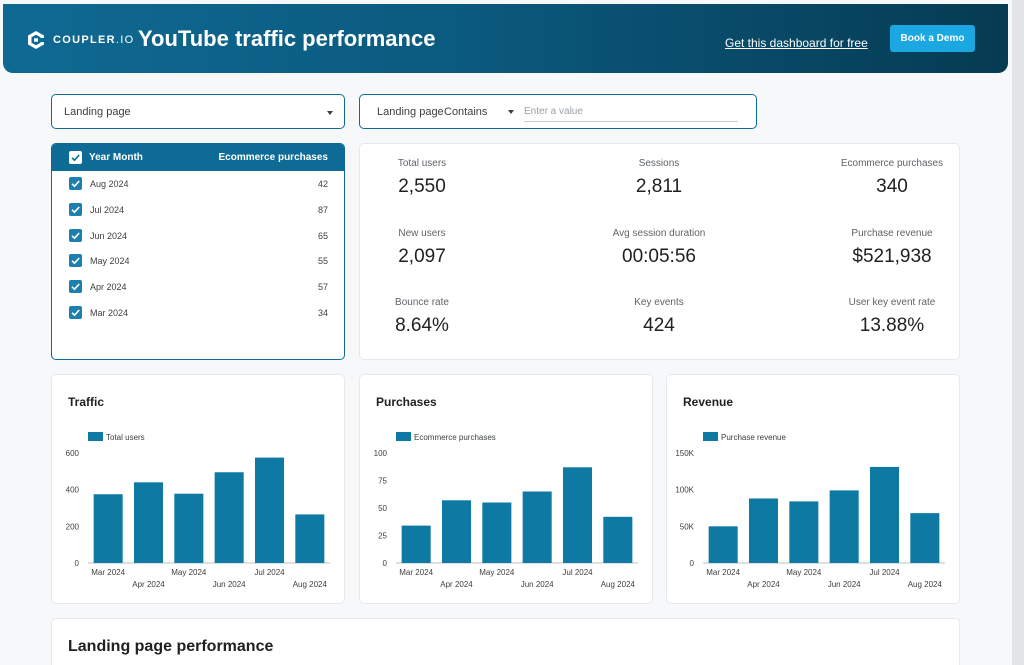  Describe the element at coordinates (406, 402) in the screenshot. I see `chart-title: Purchases` at that location.